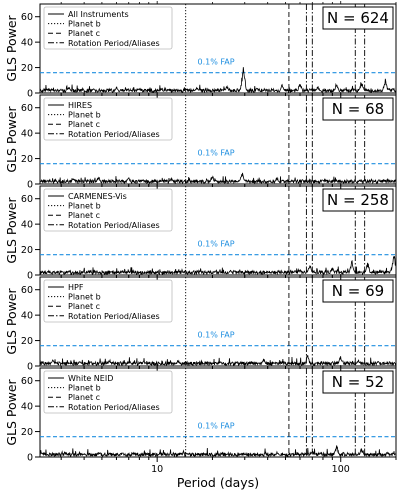 This screenshot has width=400, height=495. What do you see at coordinates (97, 196) in the screenshot?
I see `legend-entry-instrument: CARMENES-Vis` at bounding box center [97, 196].